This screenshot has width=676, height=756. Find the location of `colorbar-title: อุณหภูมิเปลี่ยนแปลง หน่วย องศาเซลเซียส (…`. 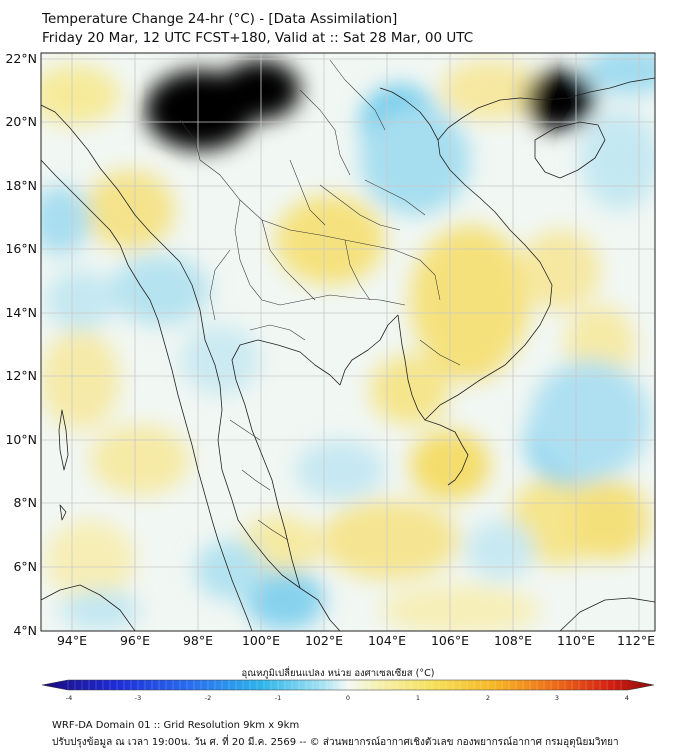

colorbar-title: อุณหภูมิเปลี่ยนแปลง หน่วย องศาเซลเซียส (… is located at coordinates (338, 673).